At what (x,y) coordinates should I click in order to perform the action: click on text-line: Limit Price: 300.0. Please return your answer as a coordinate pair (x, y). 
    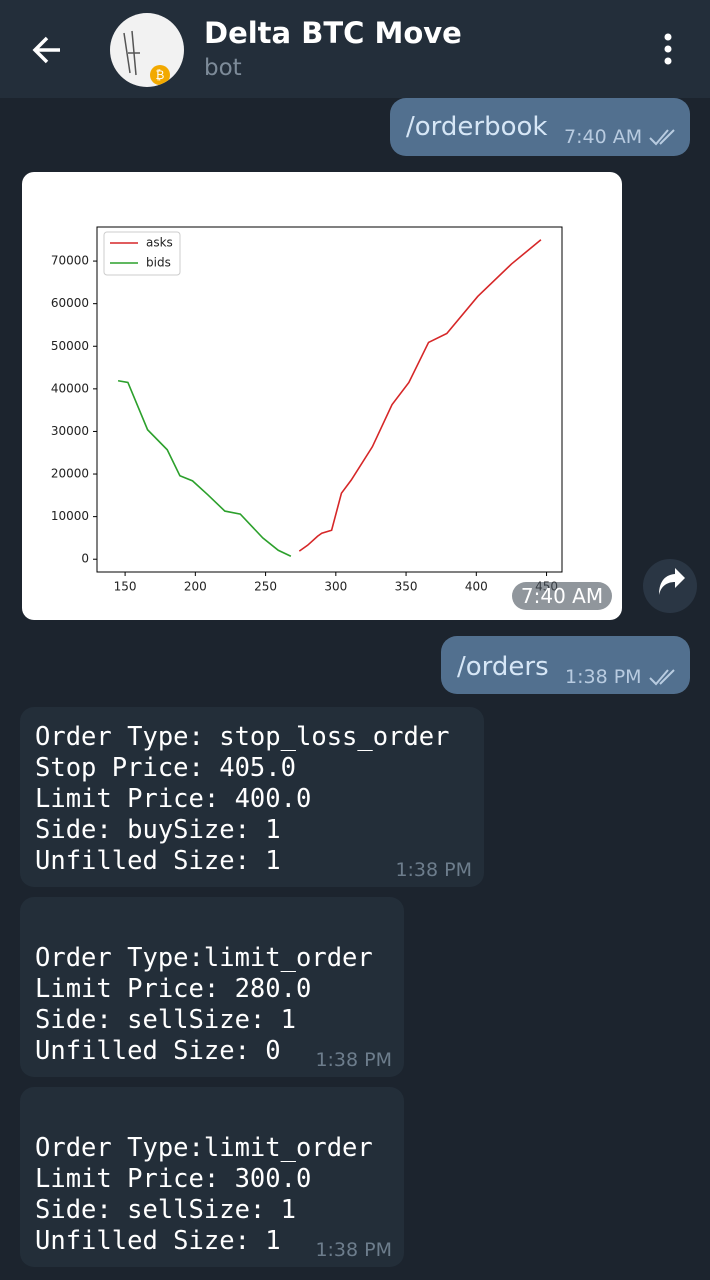
    Looking at the image, I should click on (173, 1179).